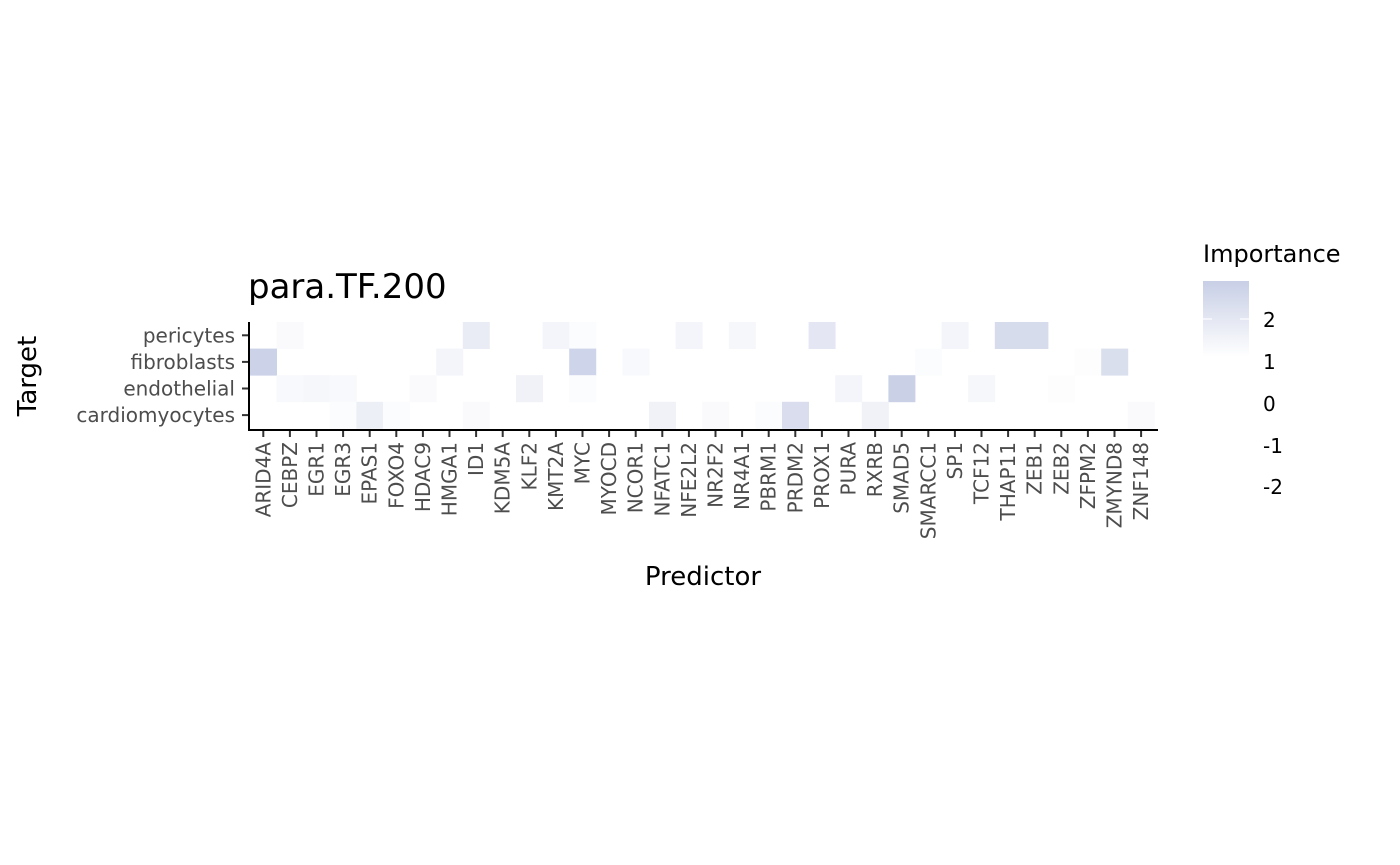 The width and height of the screenshot is (1400, 865). Describe the element at coordinates (583, 389) in the screenshot. I see `heatmap-cell-endothelial-MYC` at that location.